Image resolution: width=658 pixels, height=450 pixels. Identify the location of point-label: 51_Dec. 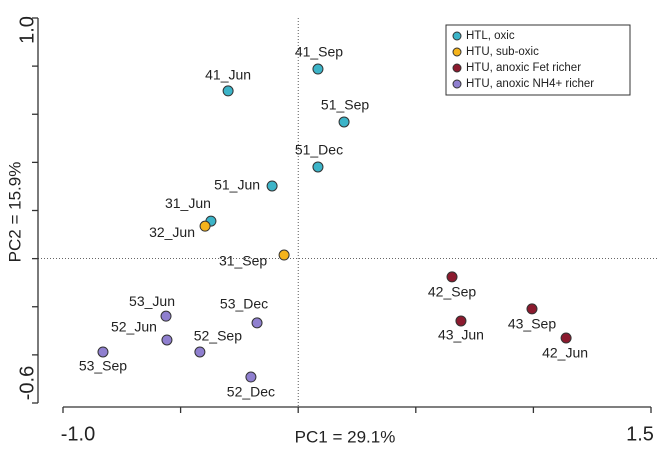
(319, 150).